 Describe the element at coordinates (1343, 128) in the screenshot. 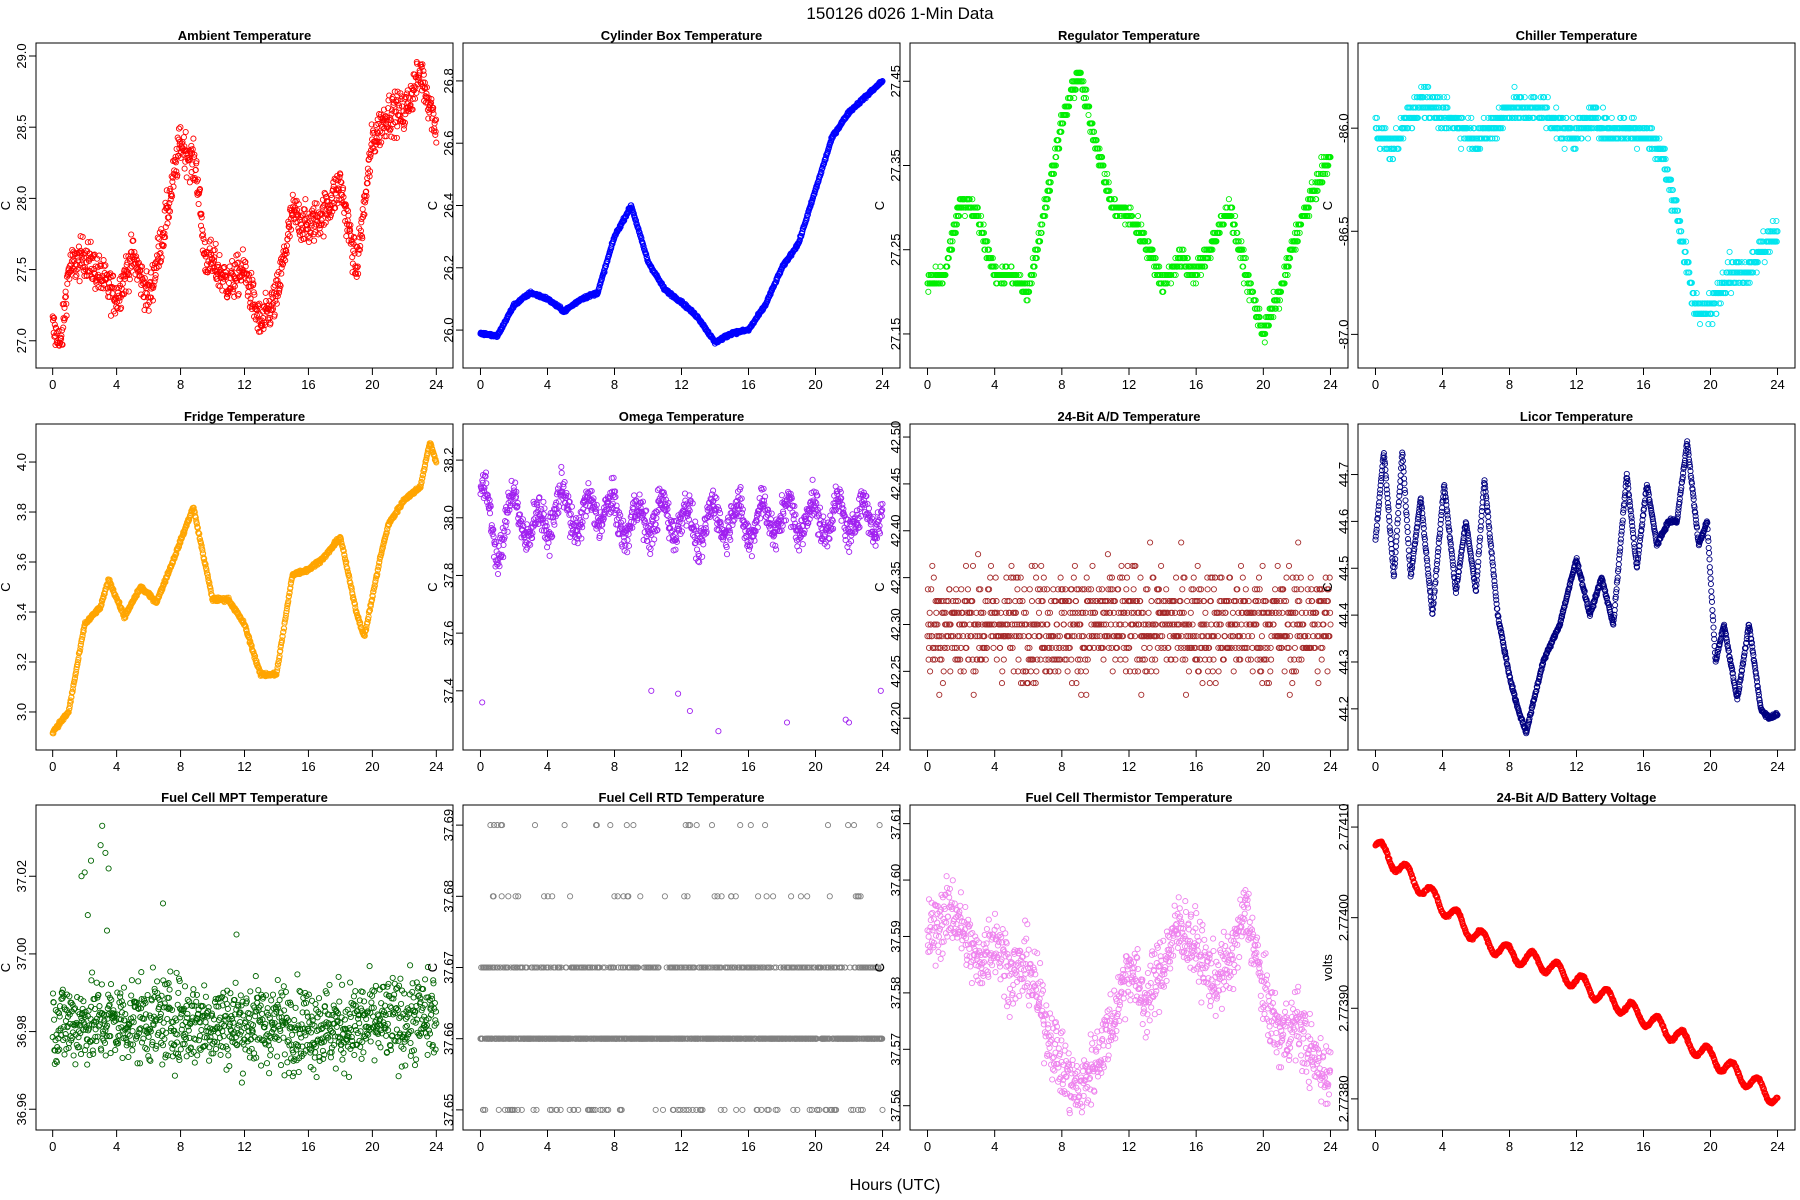

I see `y-tick-label: -86.0` at that location.